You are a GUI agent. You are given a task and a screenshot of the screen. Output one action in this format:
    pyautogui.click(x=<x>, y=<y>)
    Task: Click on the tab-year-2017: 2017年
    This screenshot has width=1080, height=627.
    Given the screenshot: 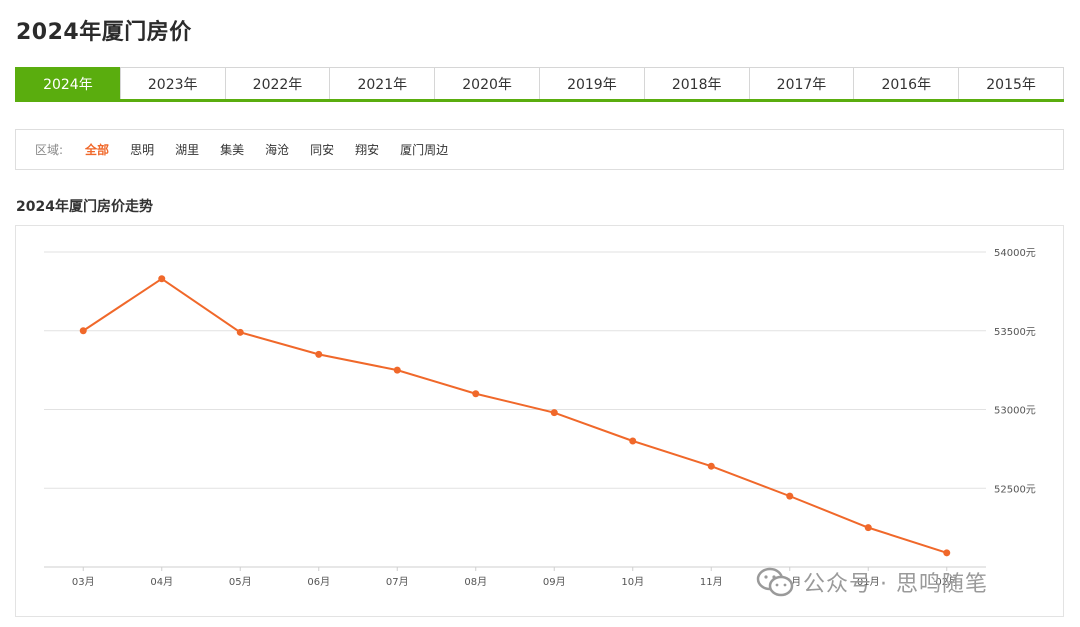 What is the action you would take?
    pyautogui.click(x=801, y=83)
    